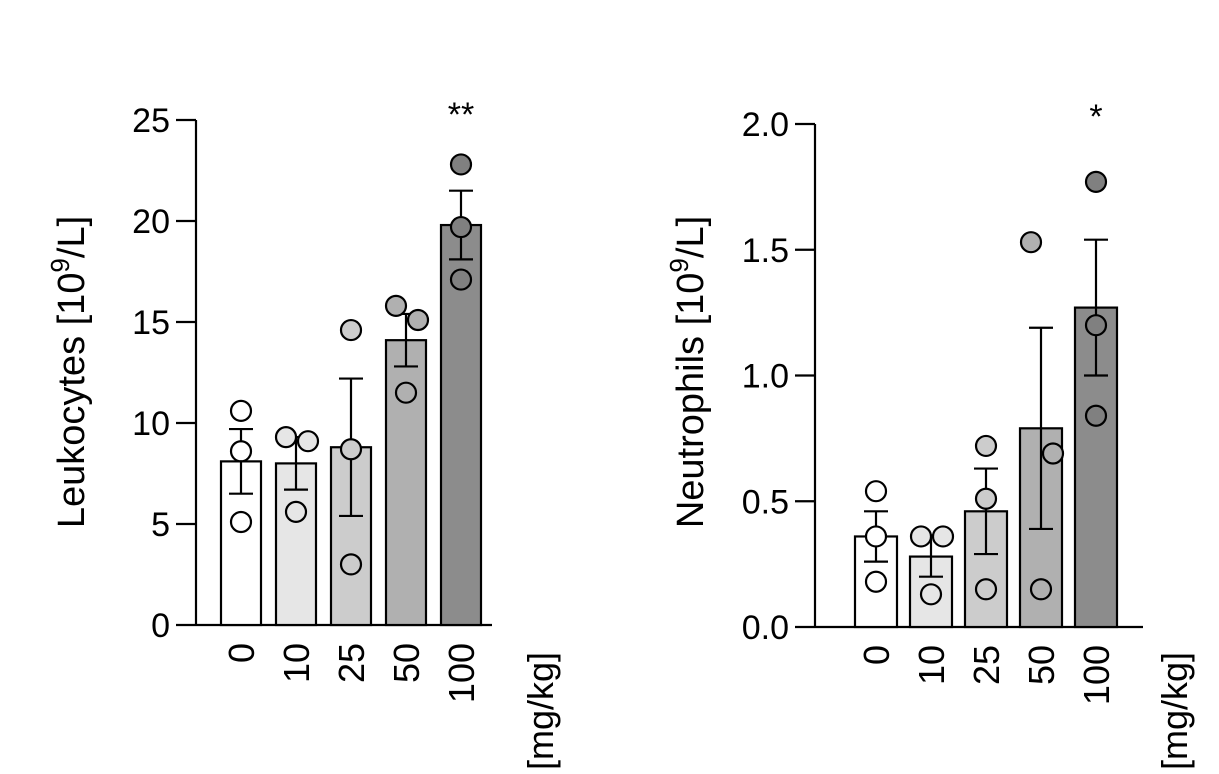 This screenshot has width=1219, height=774. I want to click on significance-mark: **, so click(461, 115).